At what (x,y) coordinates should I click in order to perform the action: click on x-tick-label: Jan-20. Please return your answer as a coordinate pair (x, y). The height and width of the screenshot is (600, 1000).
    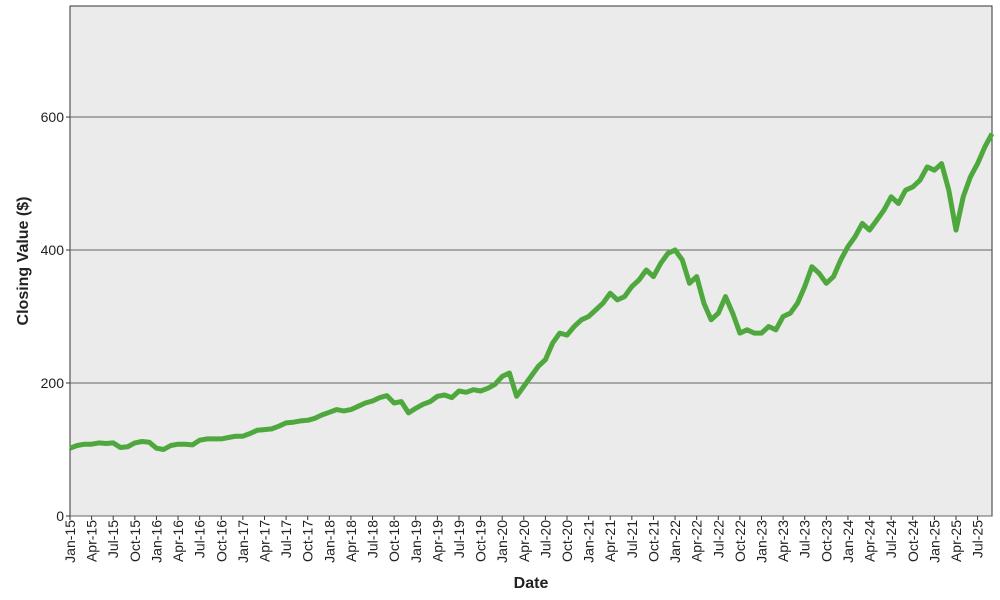
    Looking at the image, I should click on (502, 541).